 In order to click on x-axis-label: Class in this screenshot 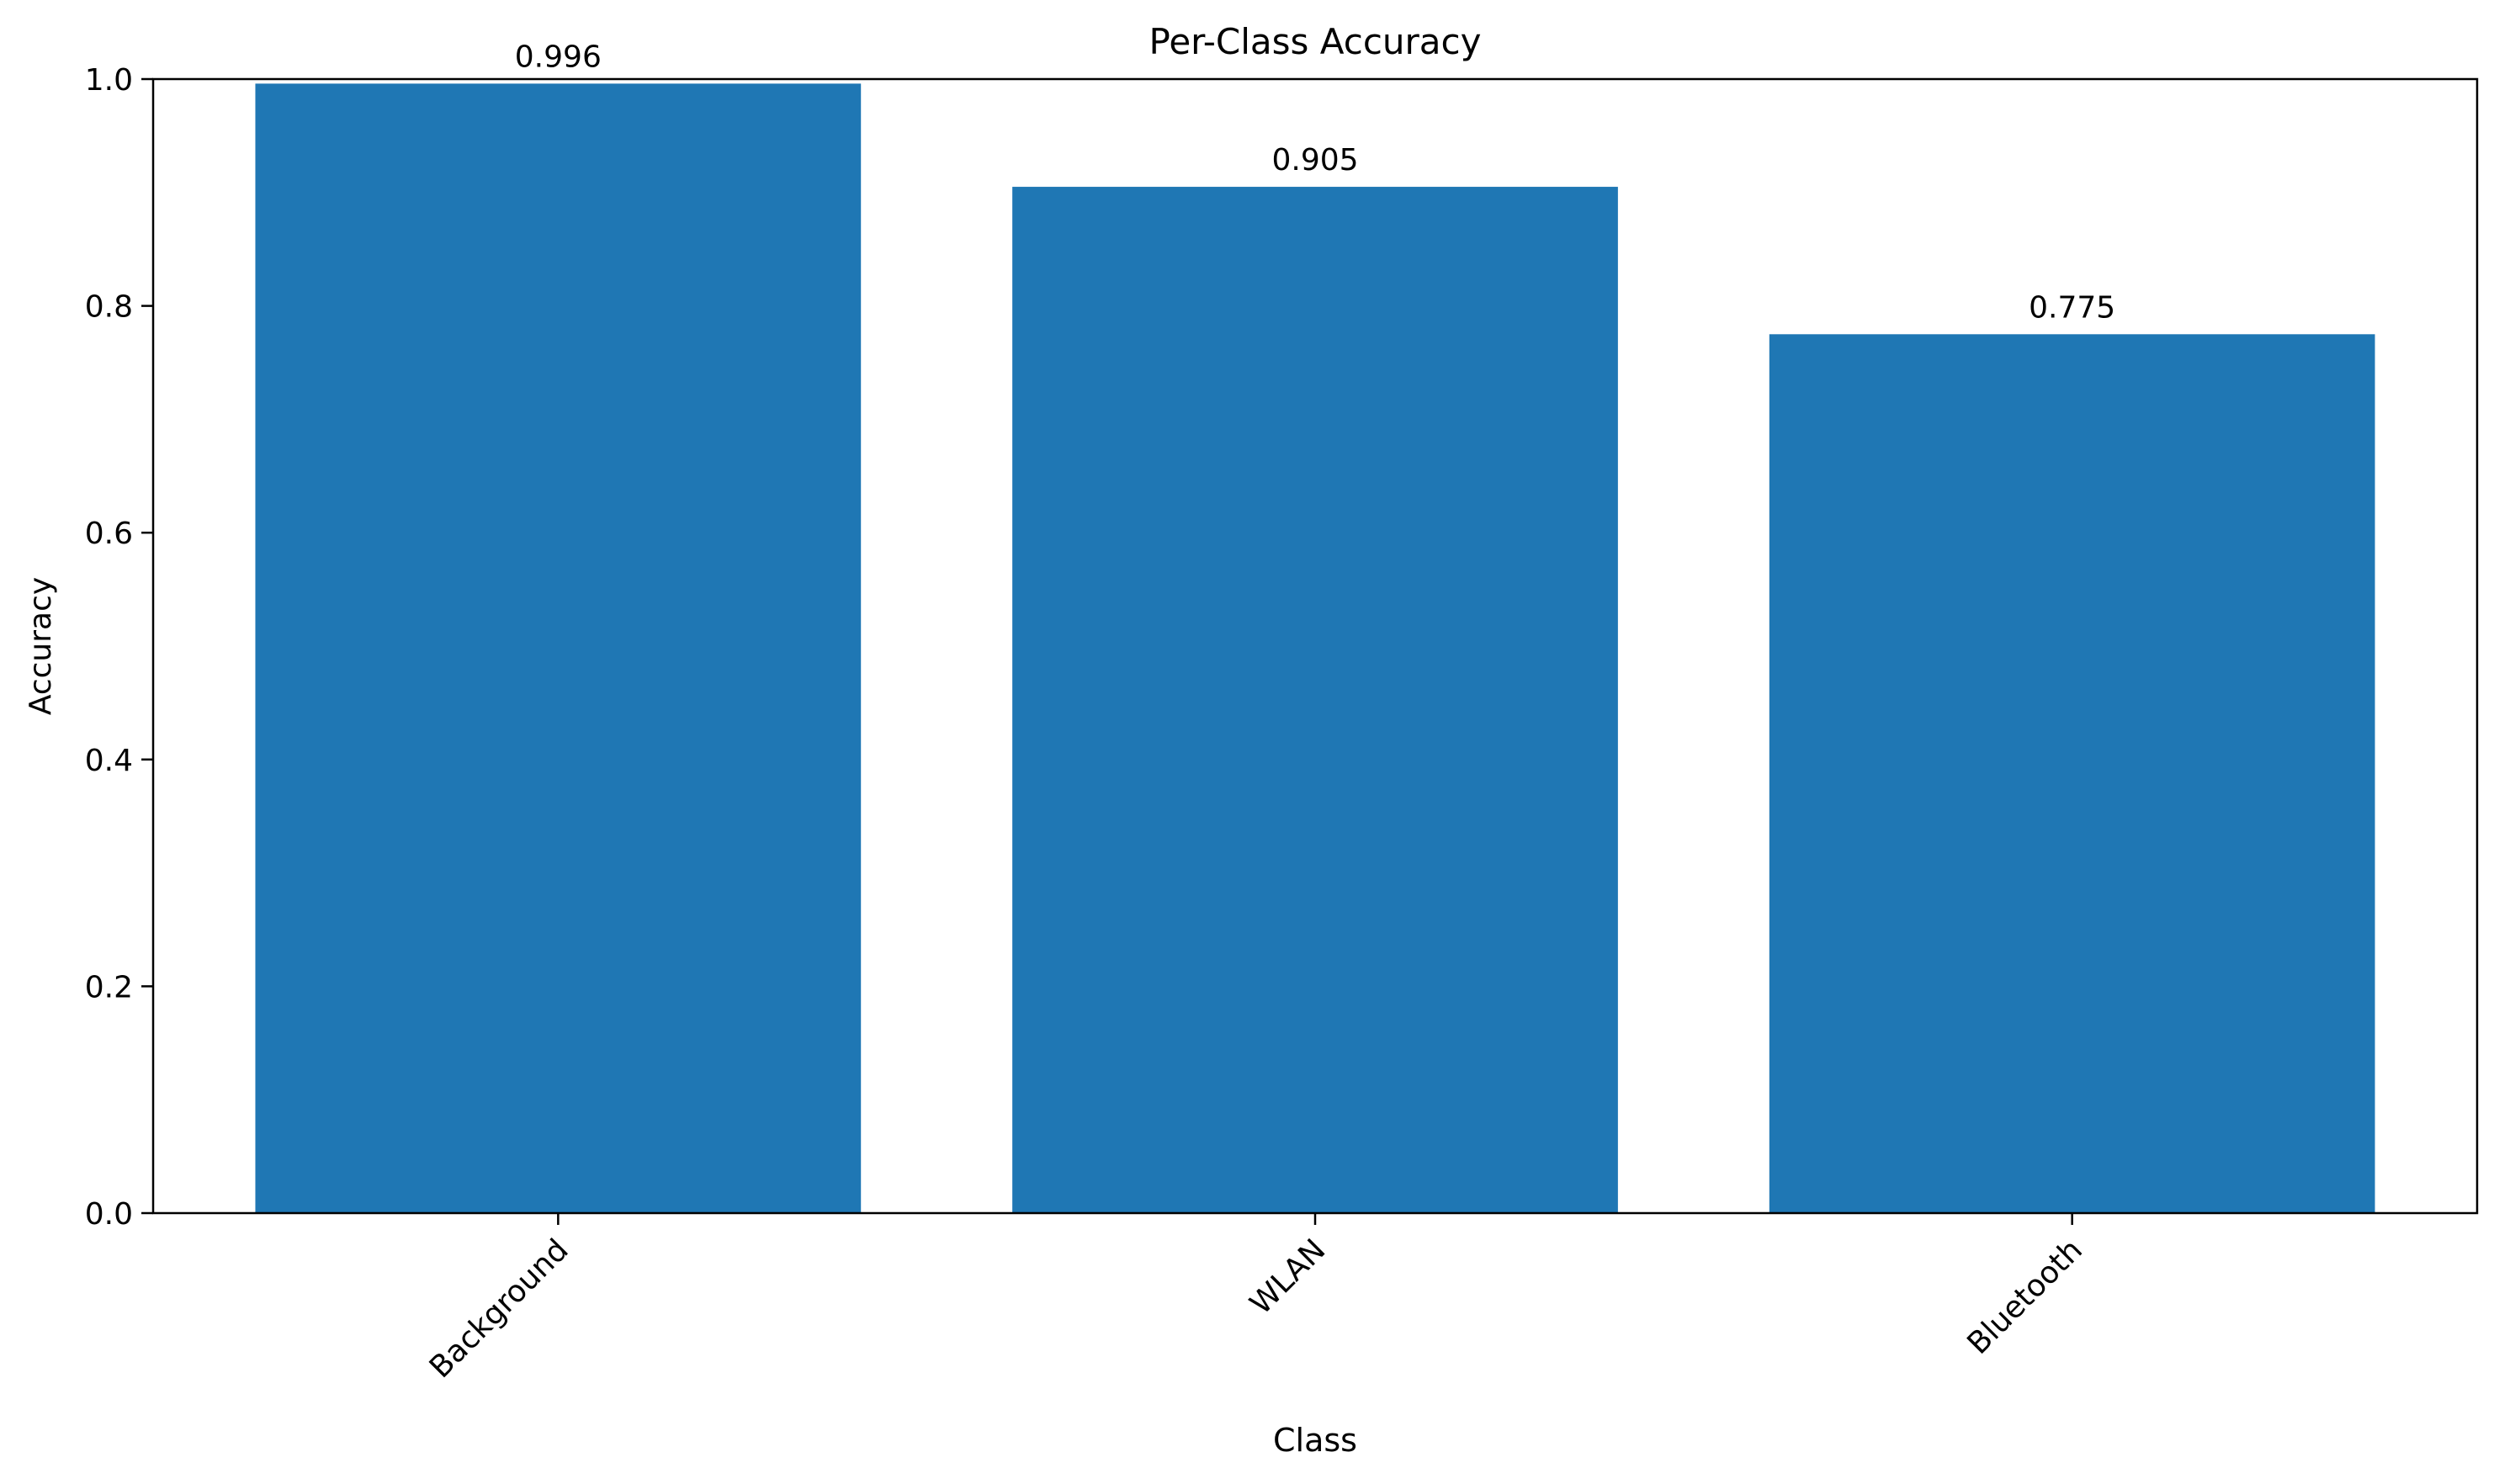, I will do `click(1315, 1440)`.